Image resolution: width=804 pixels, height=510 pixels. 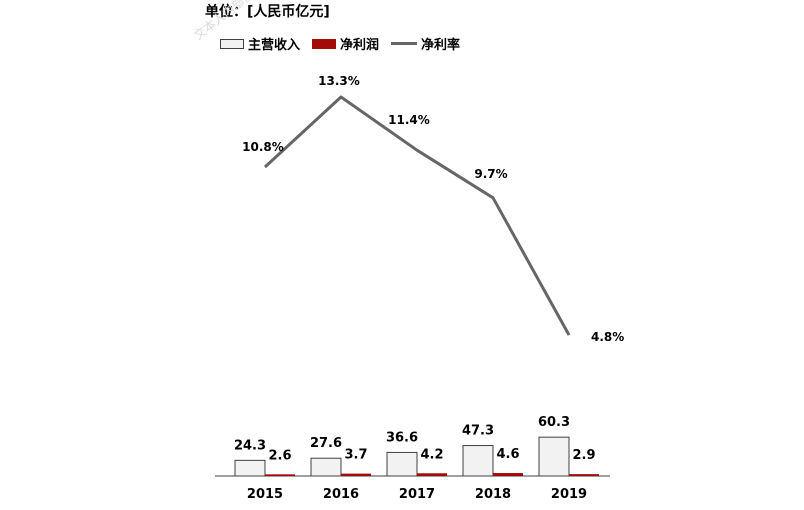 I want to click on legend-label-margin: 净利率, so click(x=441, y=45).